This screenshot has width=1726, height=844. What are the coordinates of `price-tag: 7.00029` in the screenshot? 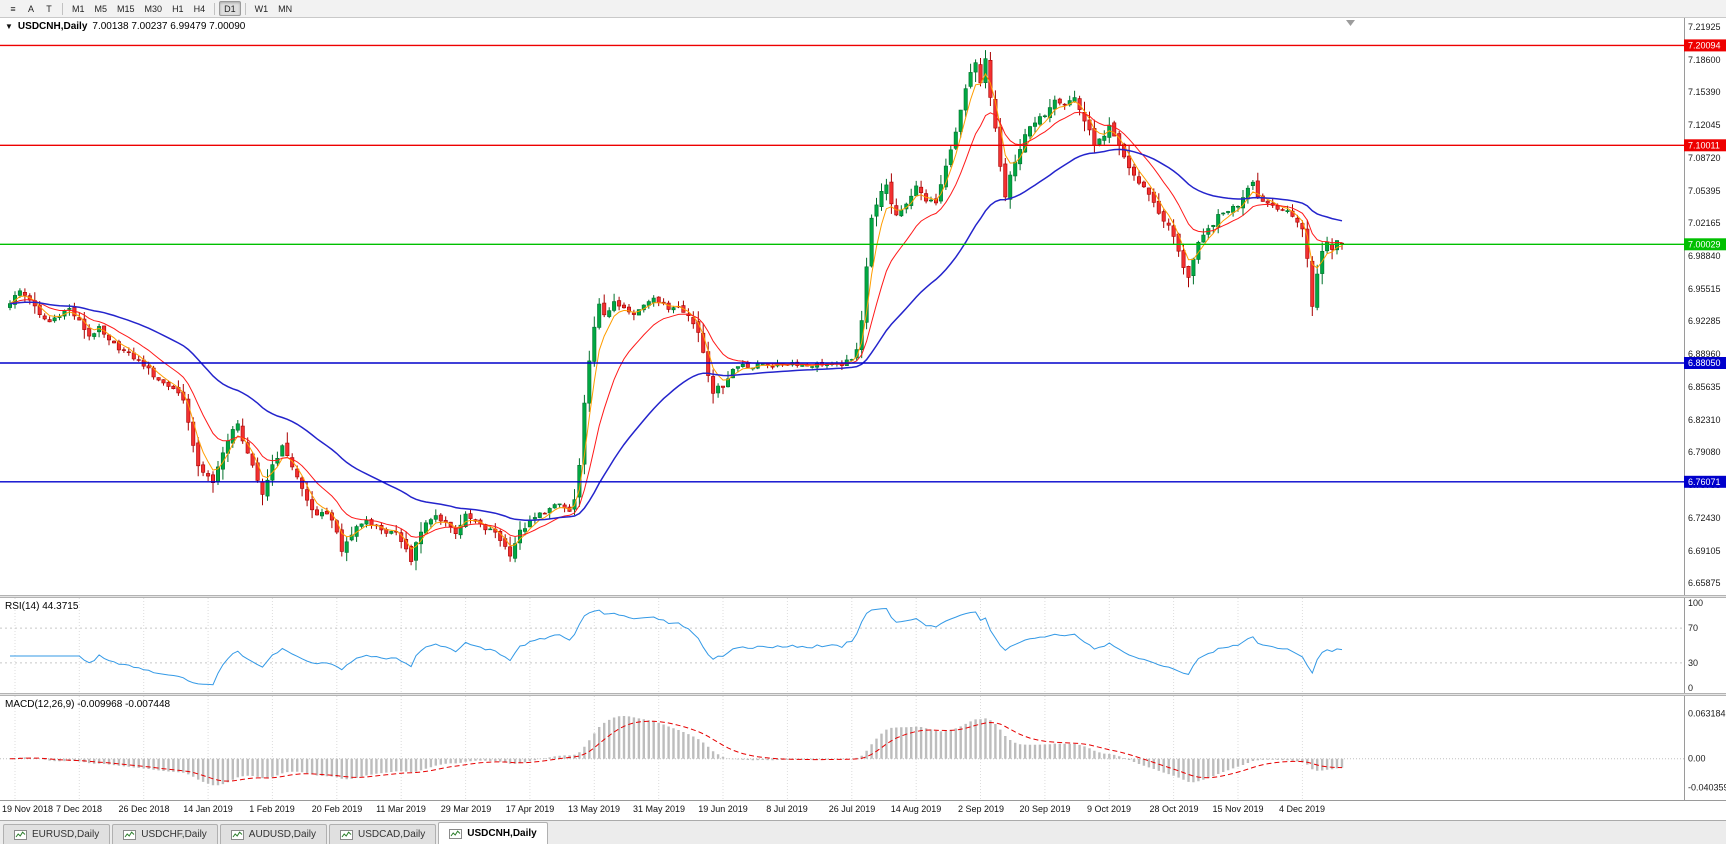 It's located at (1705, 244).